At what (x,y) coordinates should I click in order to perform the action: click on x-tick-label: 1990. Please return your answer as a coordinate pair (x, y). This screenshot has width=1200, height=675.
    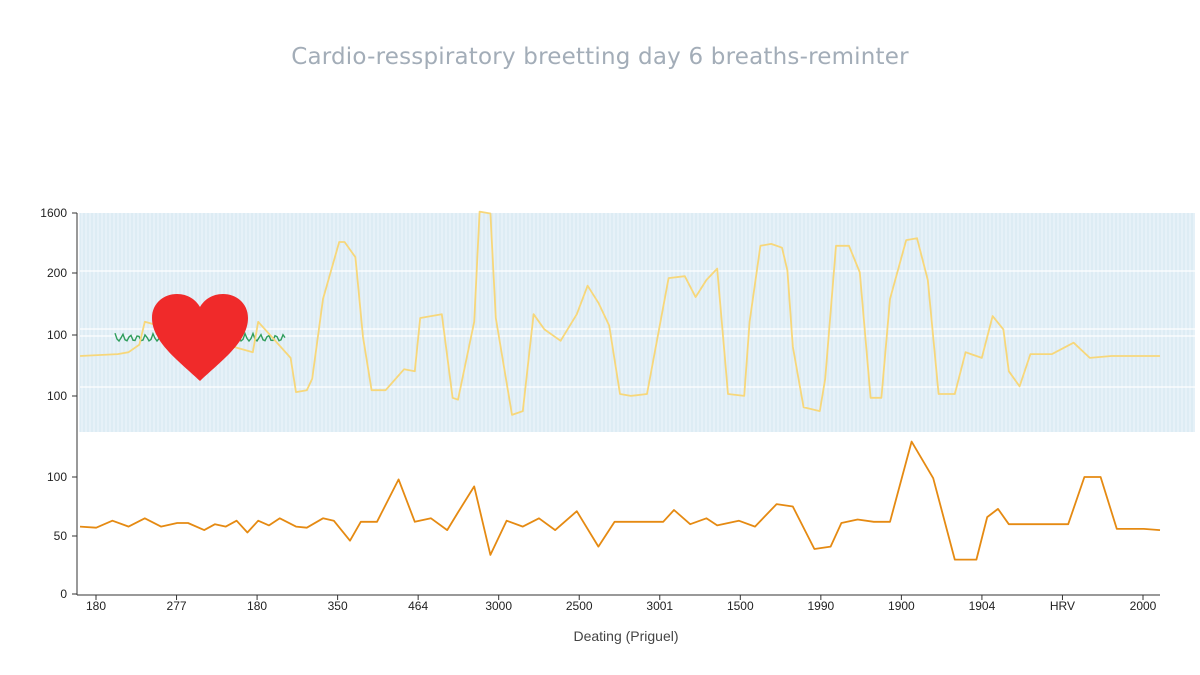
    Looking at the image, I should click on (820, 606).